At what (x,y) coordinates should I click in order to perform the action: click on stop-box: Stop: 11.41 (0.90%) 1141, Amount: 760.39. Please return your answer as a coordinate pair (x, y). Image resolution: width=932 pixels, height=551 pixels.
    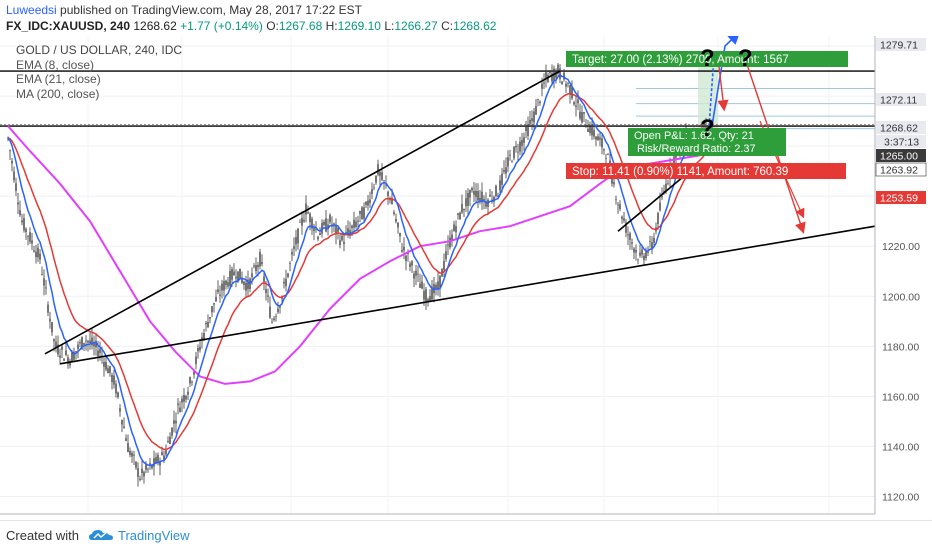
    Looking at the image, I should click on (706, 171).